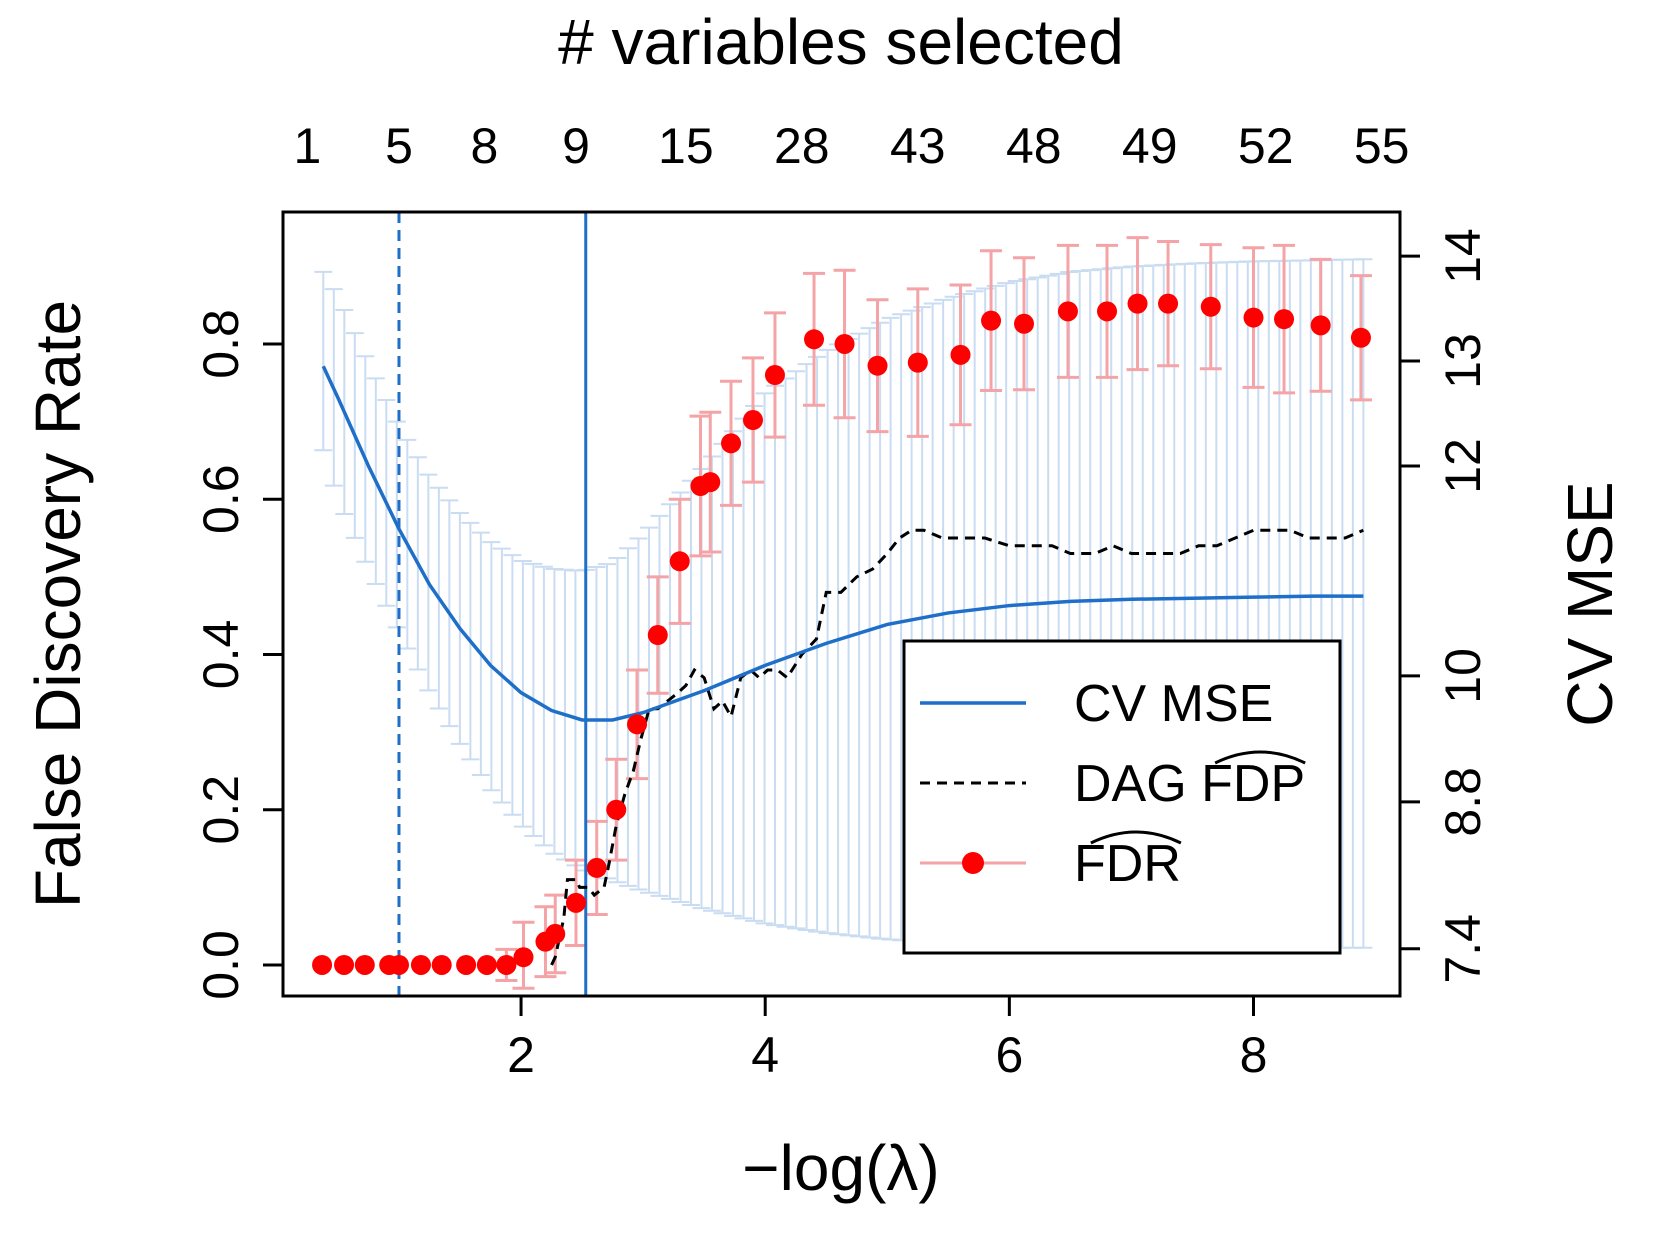 The image size is (1661, 1259). What do you see at coordinates (1463, 676) in the screenshot?
I see `right-y-tick-label: 10` at bounding box center [1463, 676].